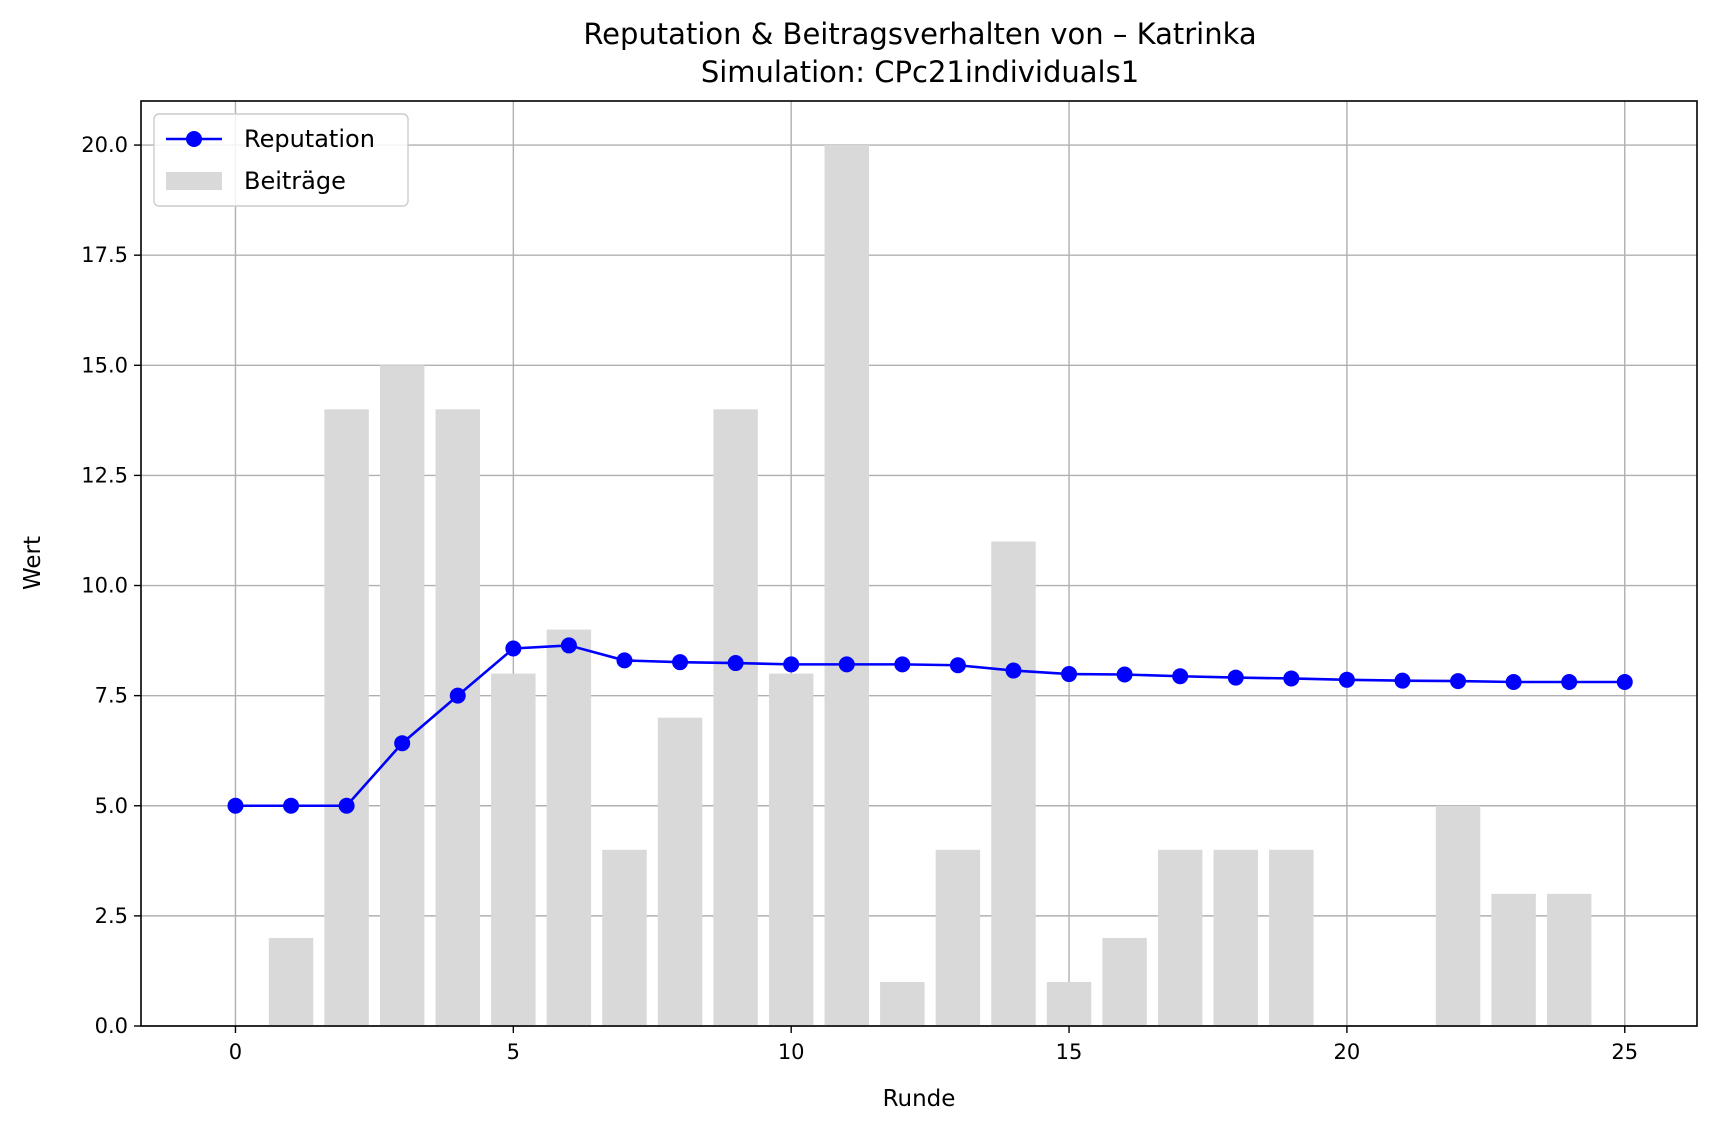  Describe the element at coordinates (919, 1099) in the screenshot. I see `x-axis-label: Runde` at that location.